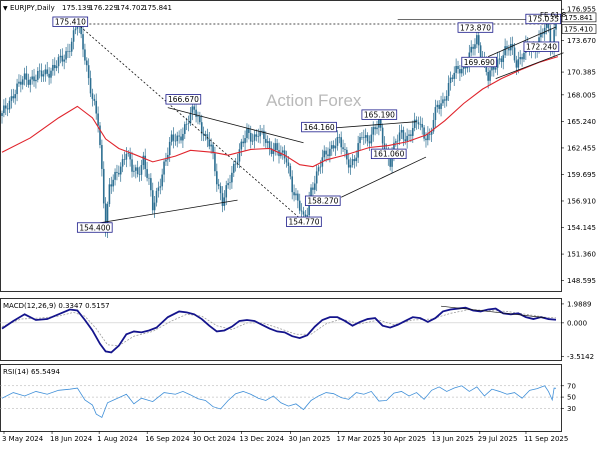  I want to click on price-ytick-label: 176.955, so click(581, 10).